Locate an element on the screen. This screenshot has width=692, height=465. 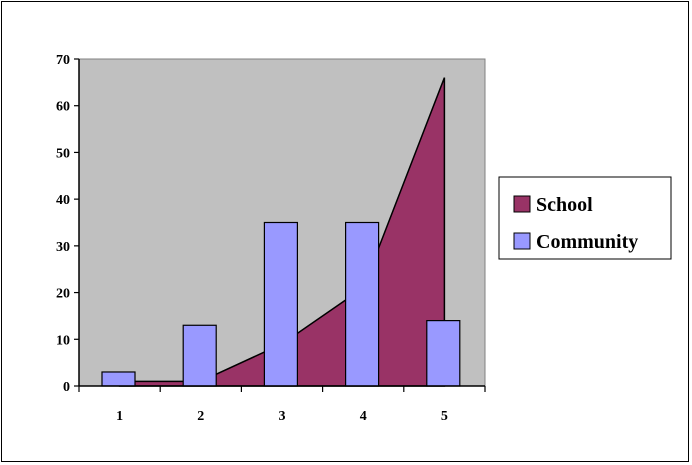
y-tick-label: 0 is located at coordinates (66, 387).